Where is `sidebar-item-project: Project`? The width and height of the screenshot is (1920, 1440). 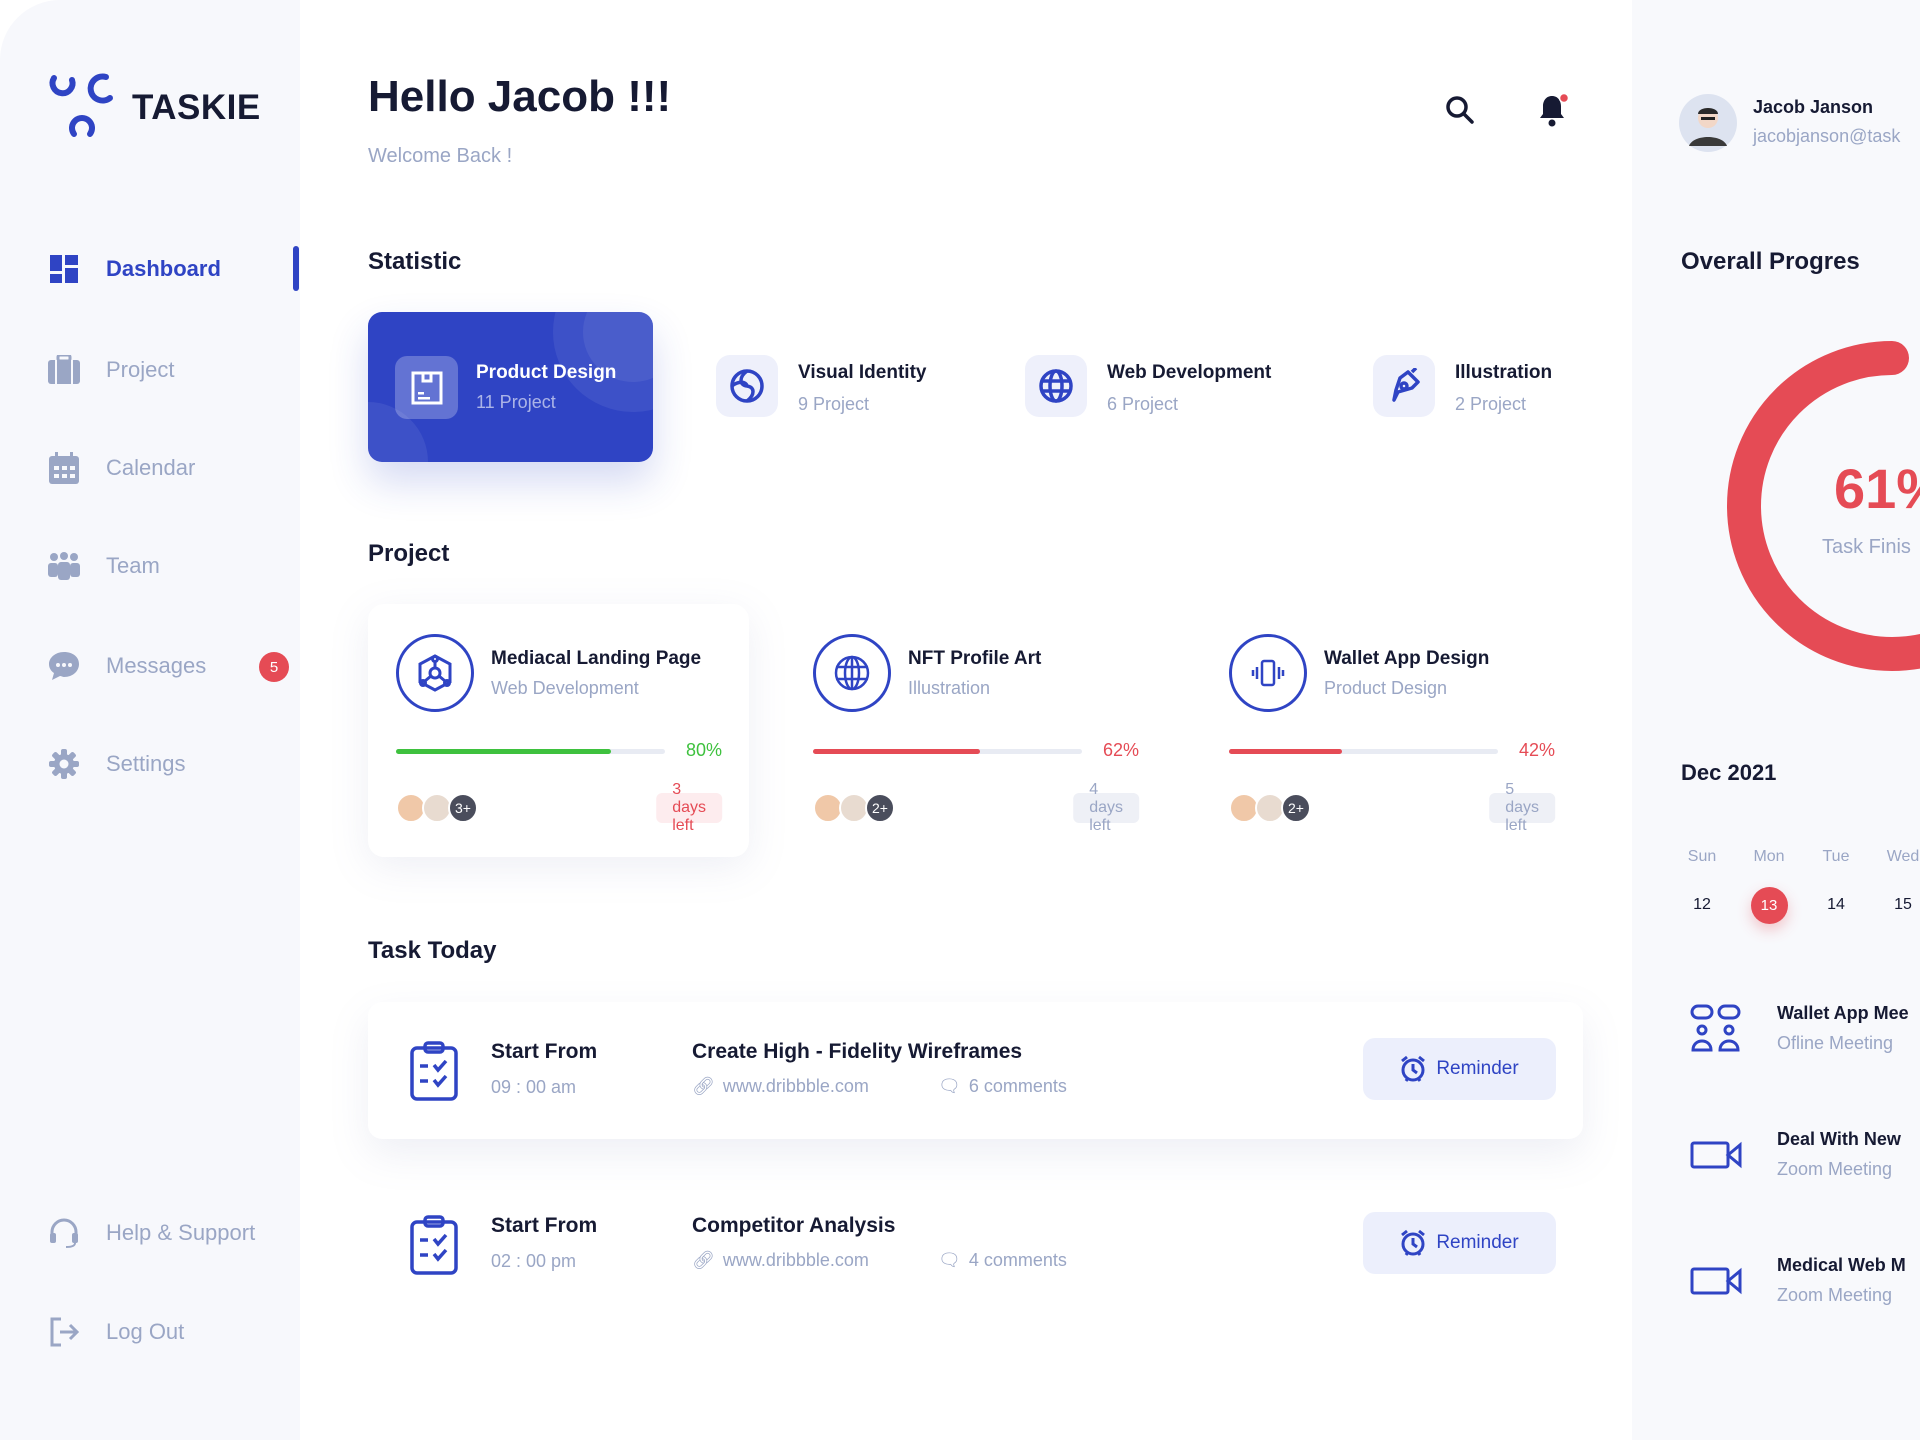 sidebar-item-project: Project is located at coordinates (173, 370).